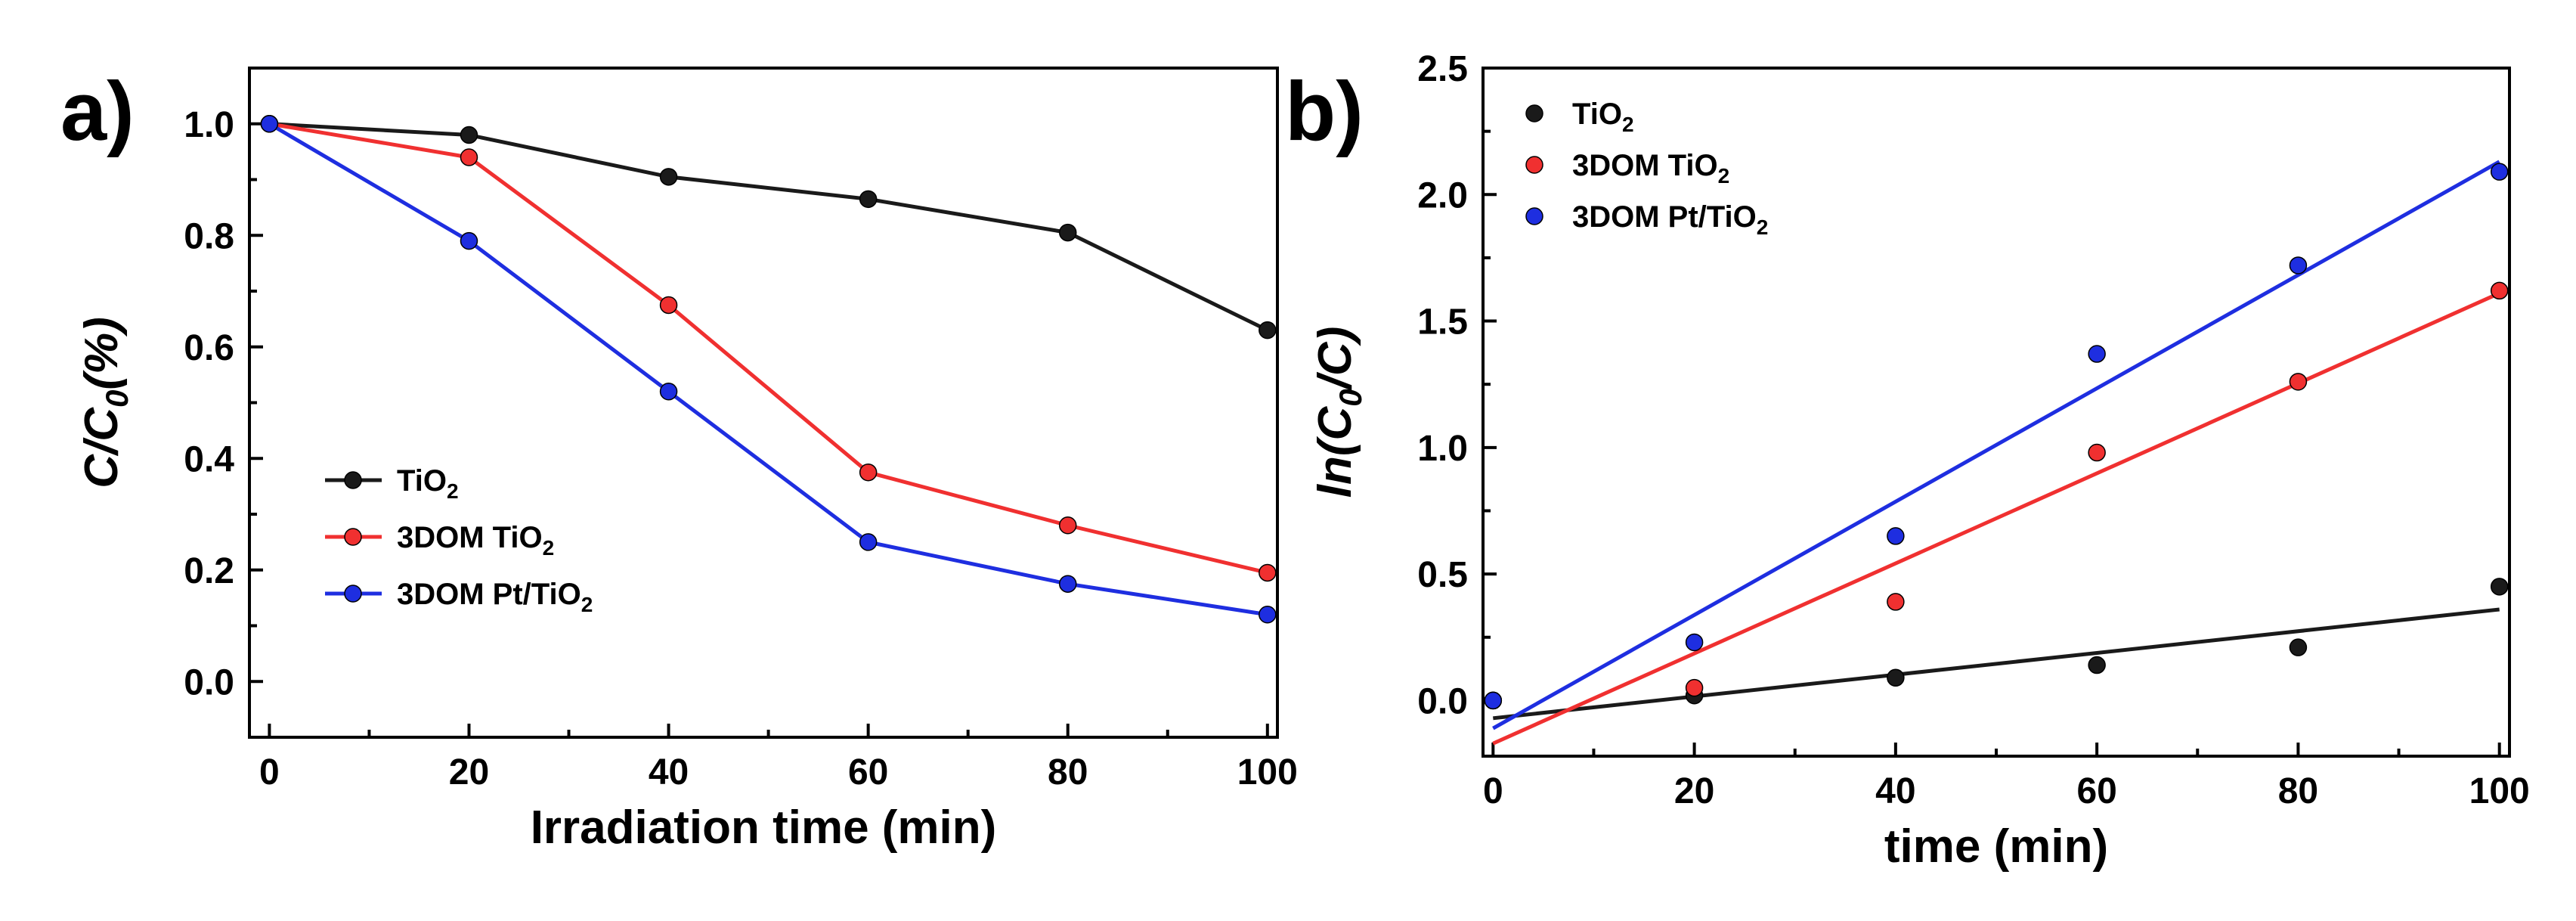 This screenshot has height=921, width=2576. I want to click on series-line, so click(768, 227).